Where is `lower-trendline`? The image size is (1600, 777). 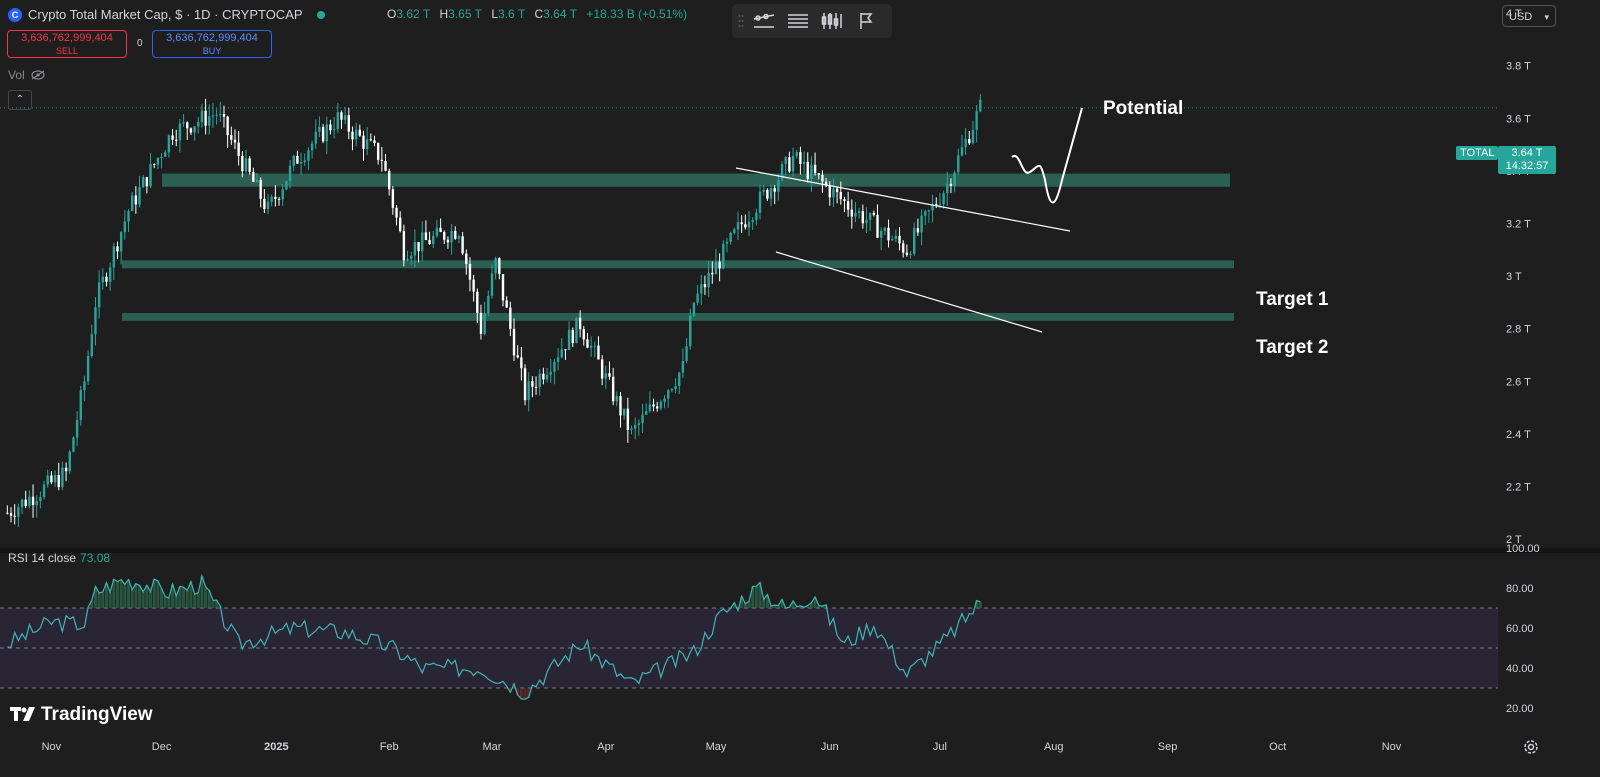
lower-trendline is located at coordinates (909, 292).